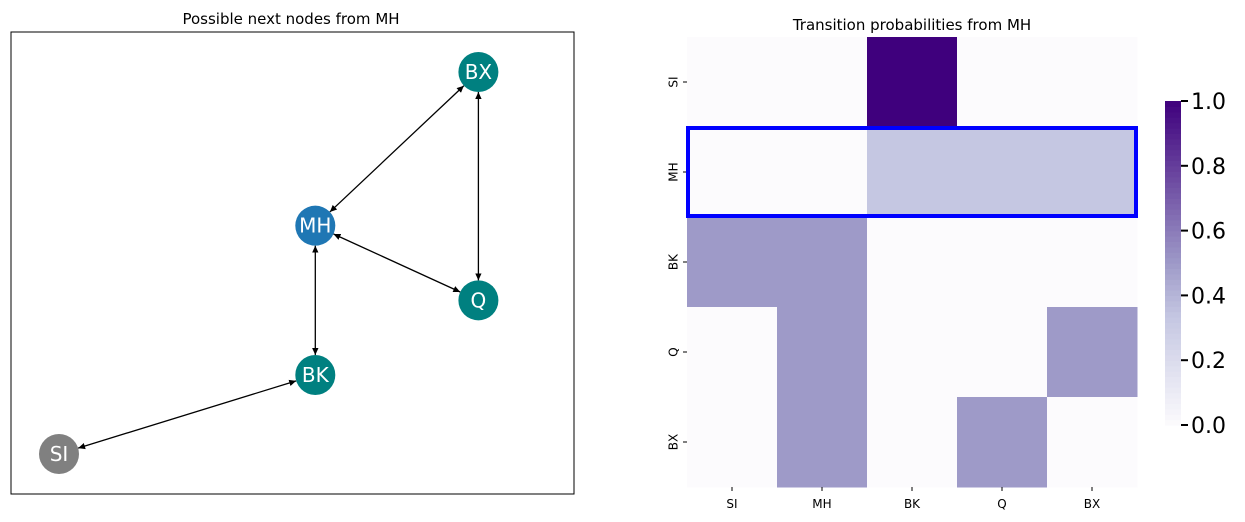 This screenshot has width=1245, height=522. I want to click on node-bx, so click(478, 72).